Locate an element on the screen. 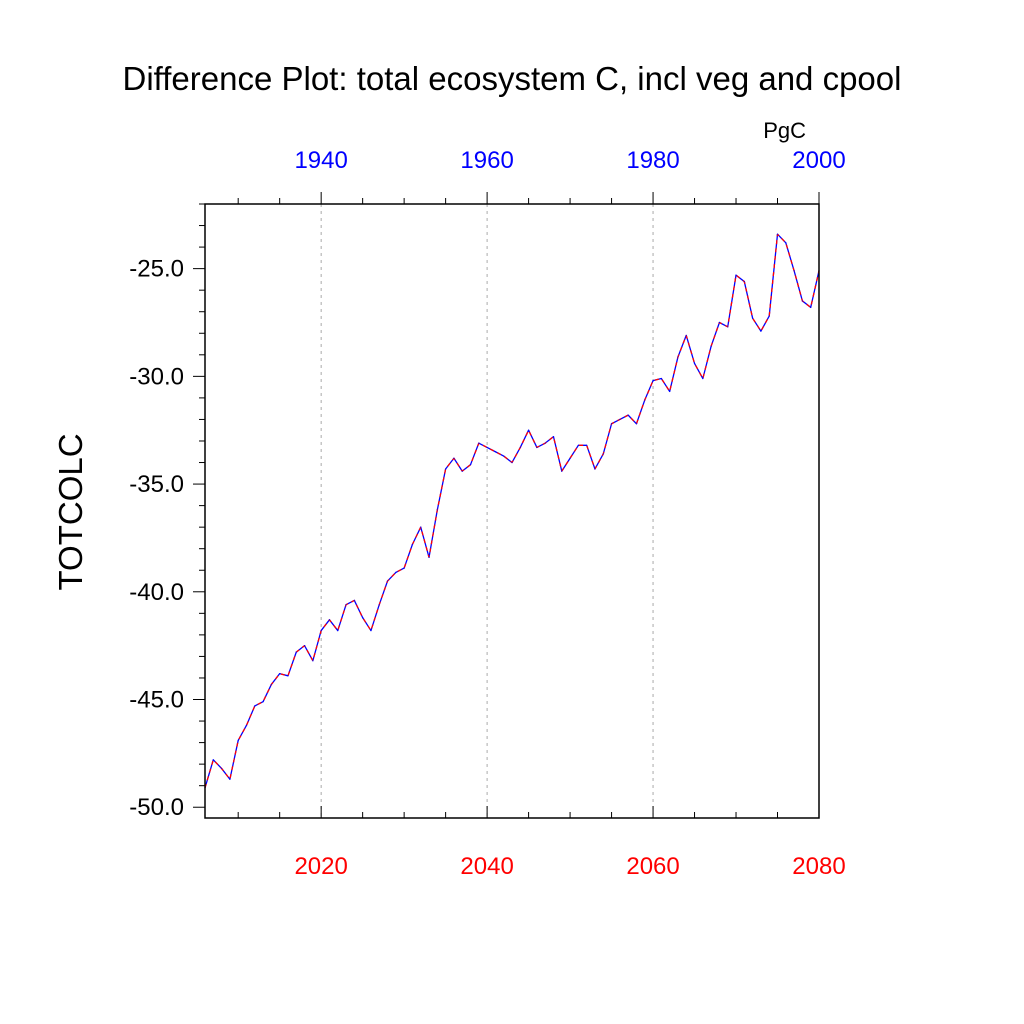  y-tick-label: -45.0 is located at coordinates (156, 700).